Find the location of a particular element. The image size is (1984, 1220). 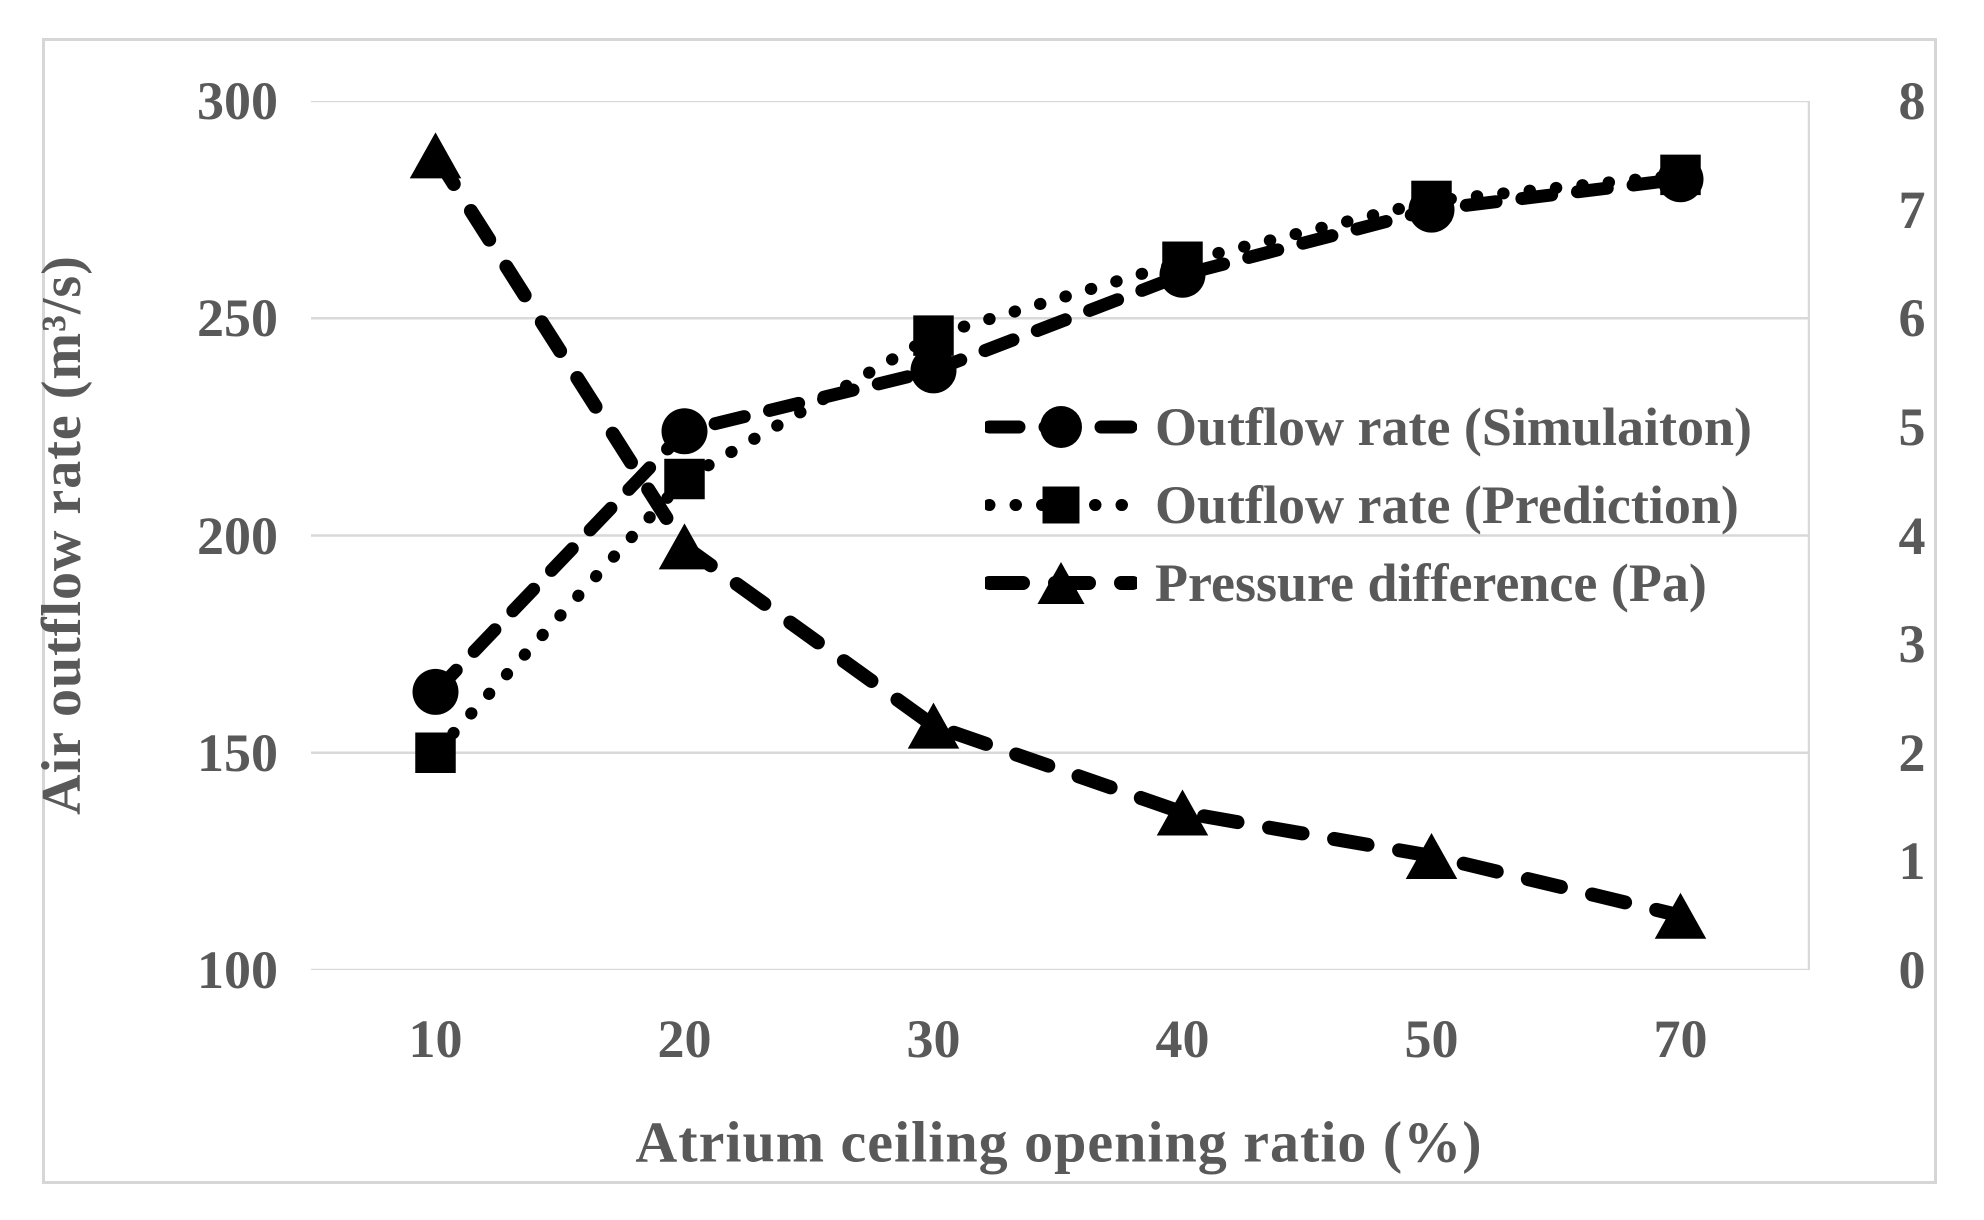

right-tick-4: 4 is located at coordinates (1912, 535).